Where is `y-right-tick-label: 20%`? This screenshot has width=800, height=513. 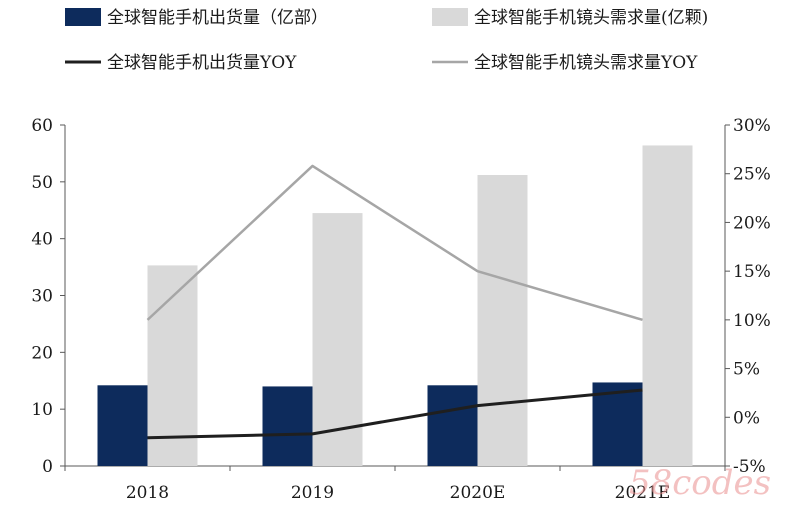
y-right-tick-label: 20% is located at coordinates (752, 223).